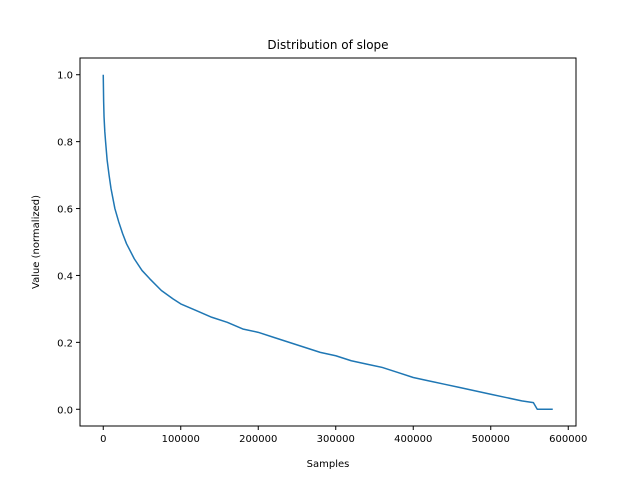 The width and height of the screenshot is (640, 480). I want to click on x-tick-label: 400000, so click(413, 439).